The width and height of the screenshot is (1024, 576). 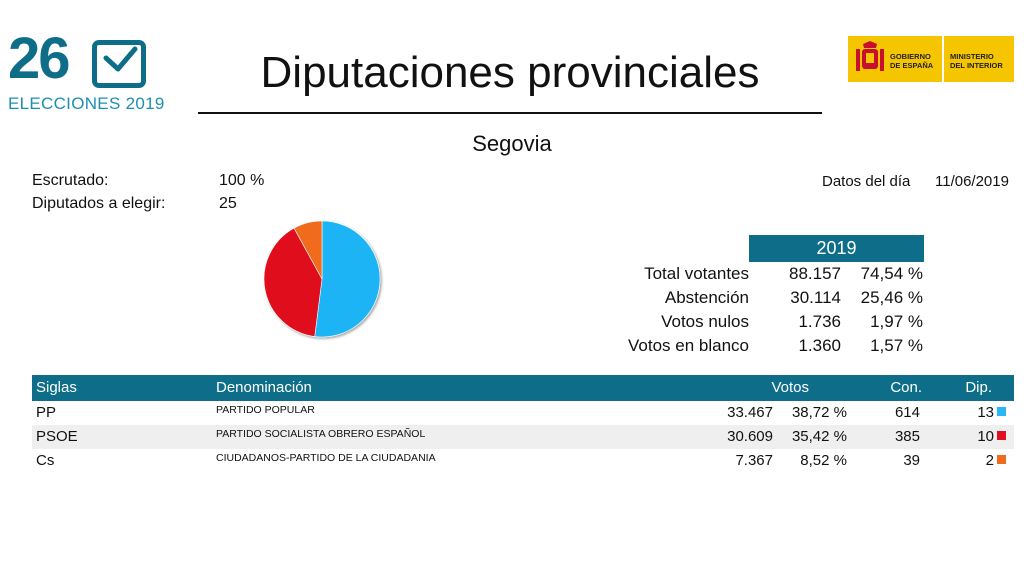 I want to click on date-label: Datos del día, so click(x=866, y=181).